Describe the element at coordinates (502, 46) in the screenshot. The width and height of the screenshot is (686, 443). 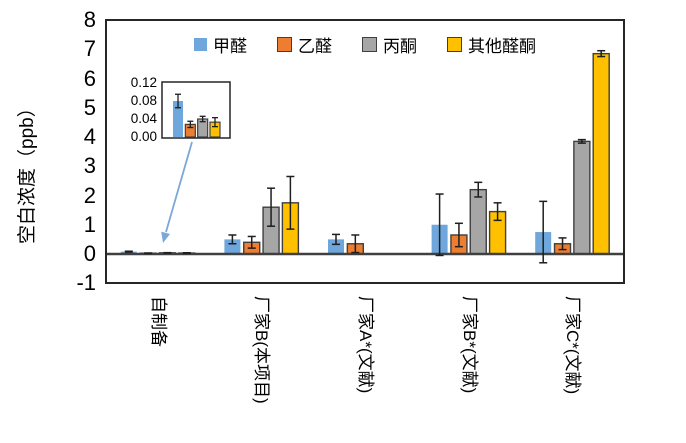
I see `legend-label: 其他醛酮` at that location.